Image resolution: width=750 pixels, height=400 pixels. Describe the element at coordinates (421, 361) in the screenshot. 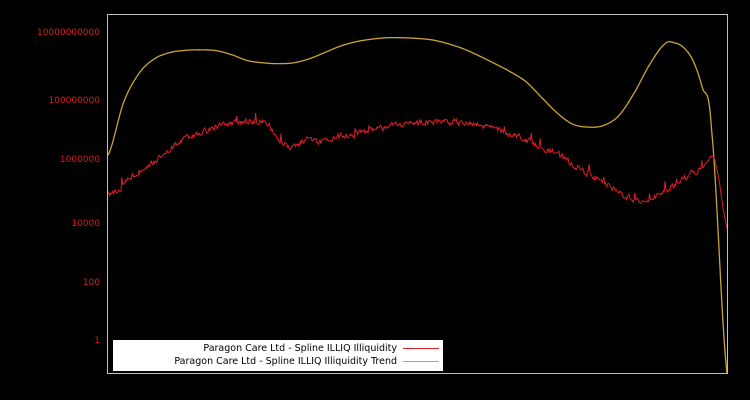

I see `legend-swatch-trend` at that location.